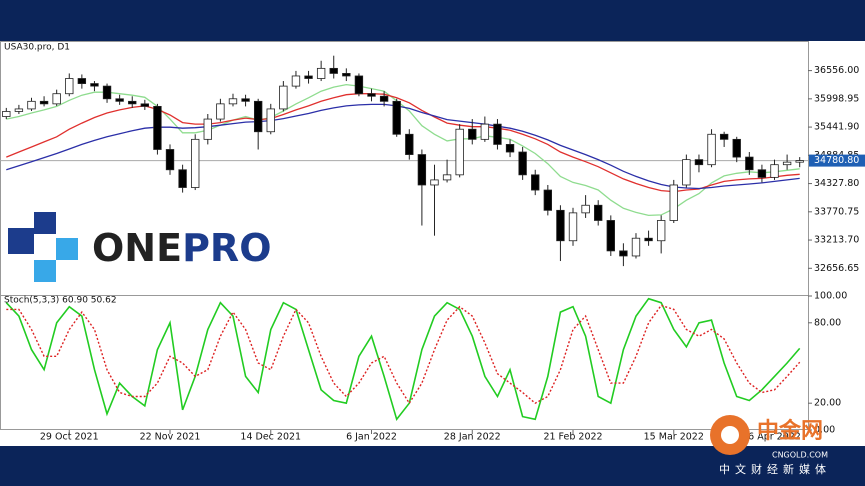 The width and height of the screenshot is (865, 486). I want to click on y-tick-label: 34327.80, so click(836, 183).